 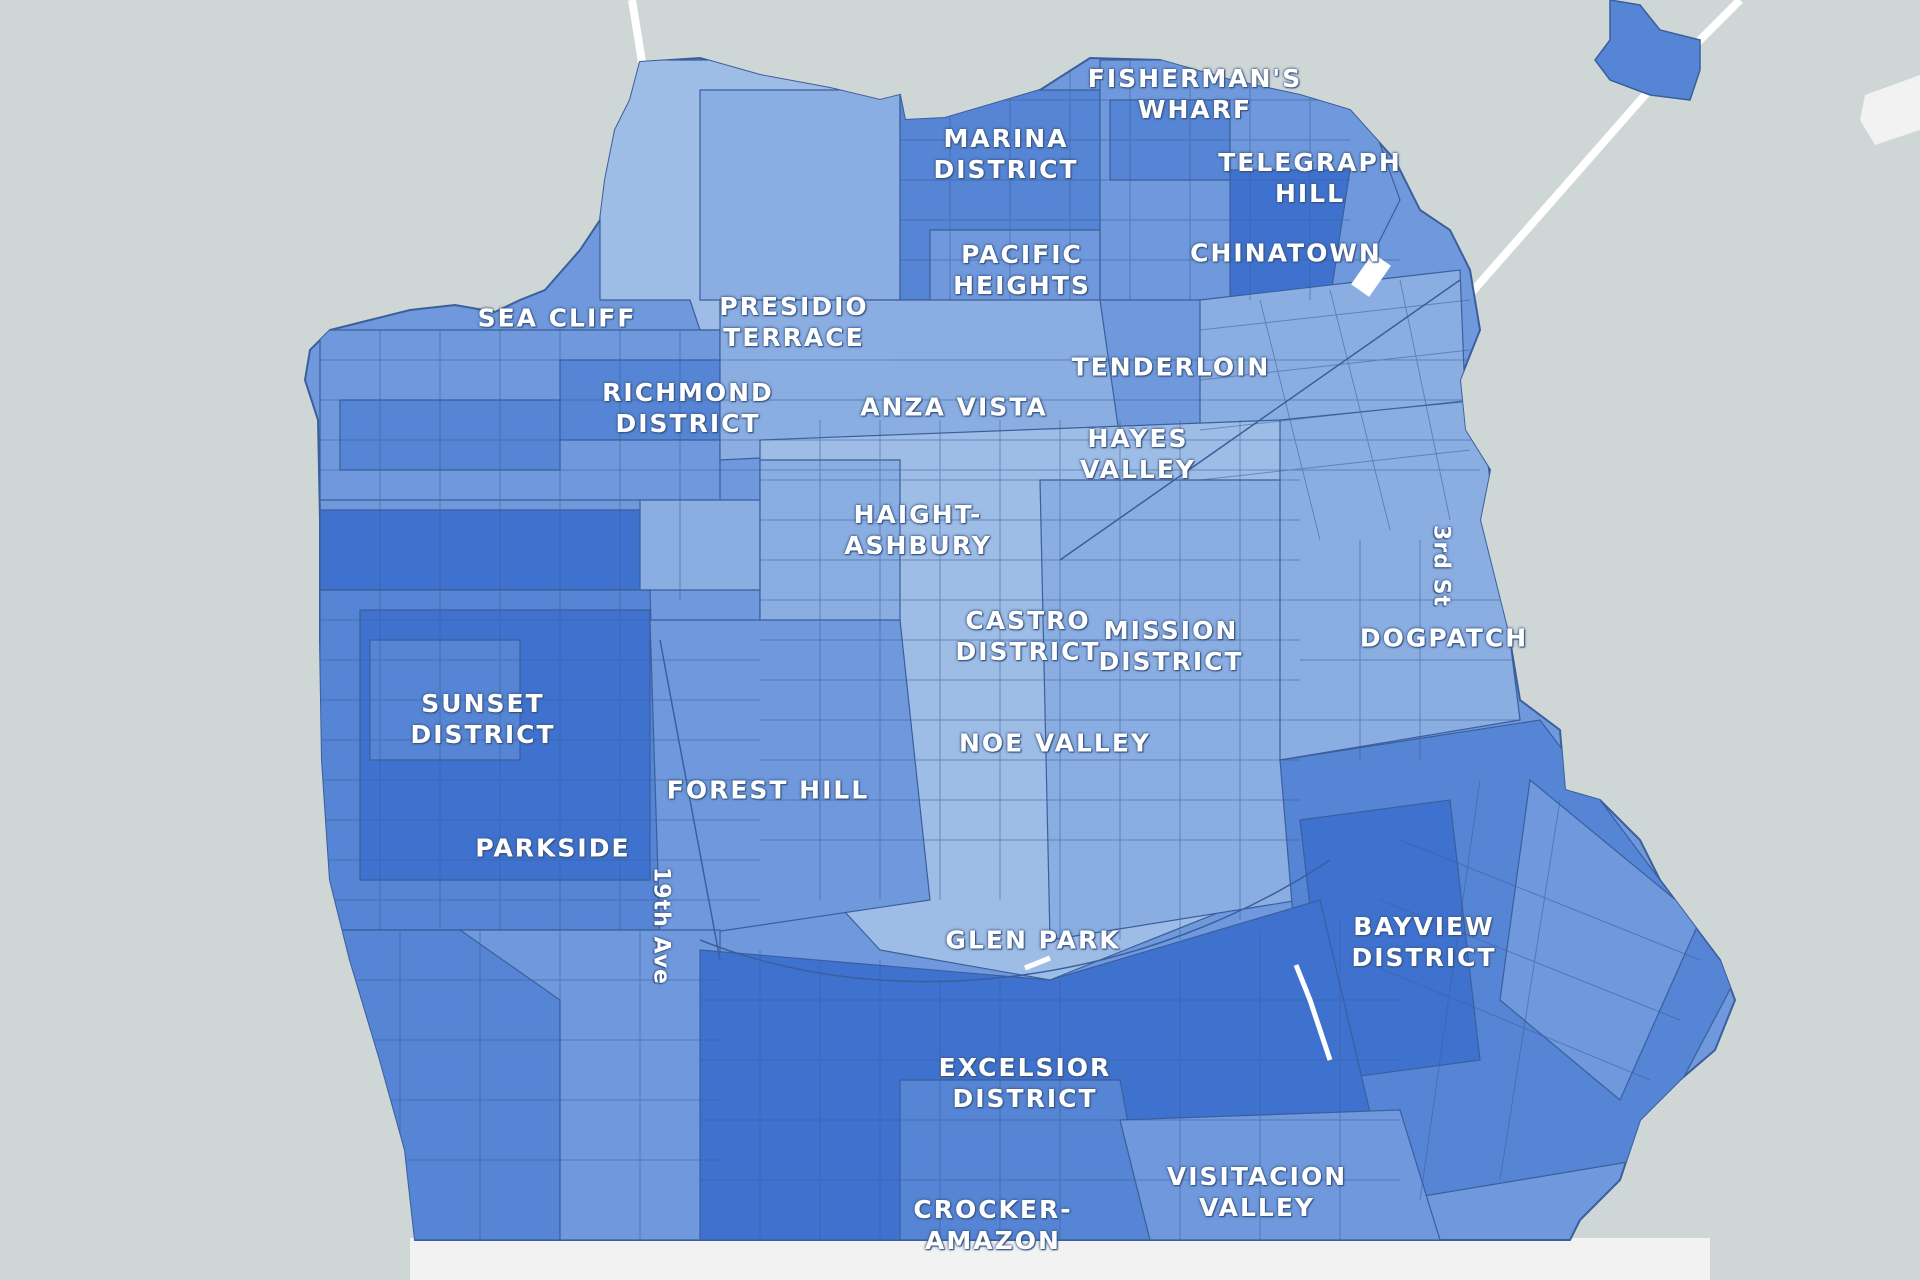 What do you see at coordinates (1890, 110) in the screenshot?
I see `yerba-buena-island` at bounding box center [1890, 110].